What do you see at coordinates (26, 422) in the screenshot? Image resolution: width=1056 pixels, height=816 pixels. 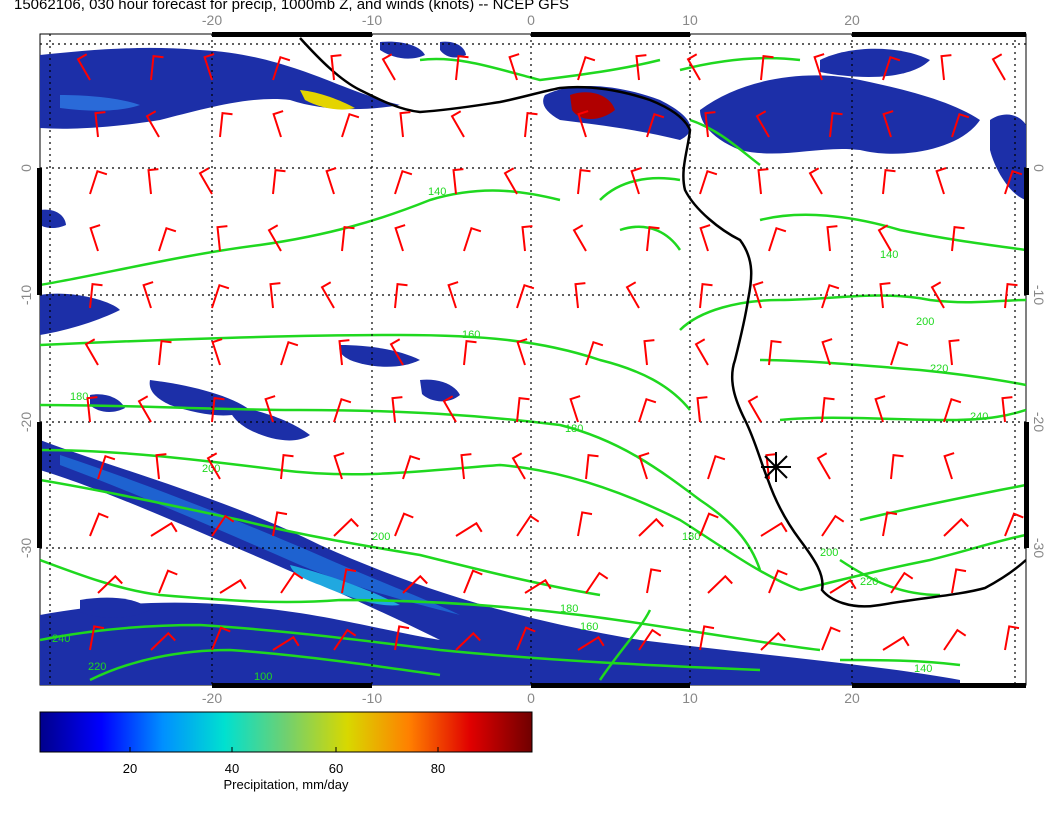 I see `lat-tick-label: -20` at bounding box center [26, 422].